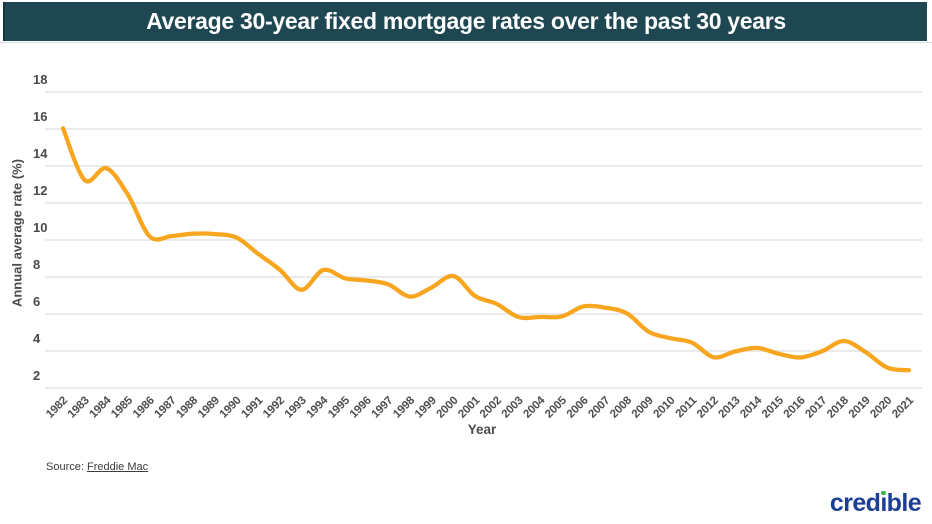 The image size is (932, 524). What do you see at coordinates (317, 407) in the screenshot?
I see `x-tick-label: 1994` at bounding box center [317, 407].